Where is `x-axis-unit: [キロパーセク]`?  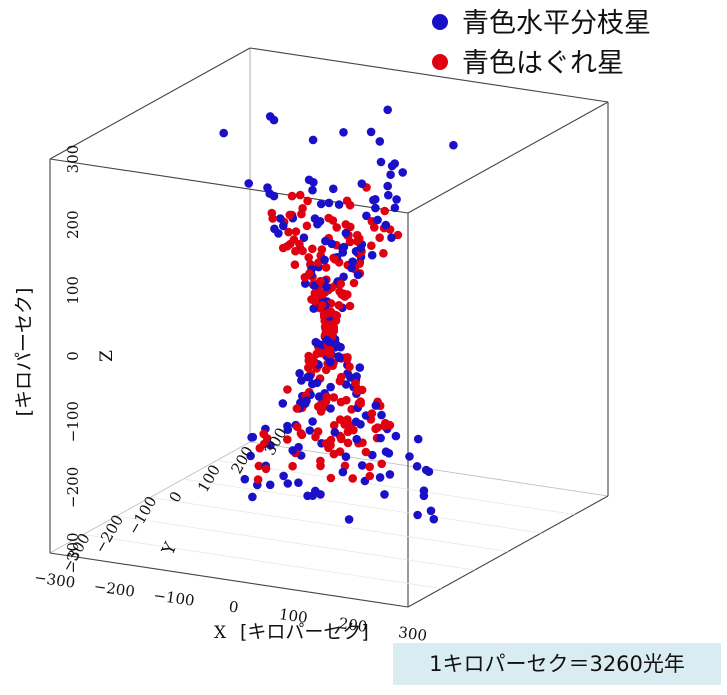
x-axis-unit: [キロパーセク] is located at coordinates (304, 632).